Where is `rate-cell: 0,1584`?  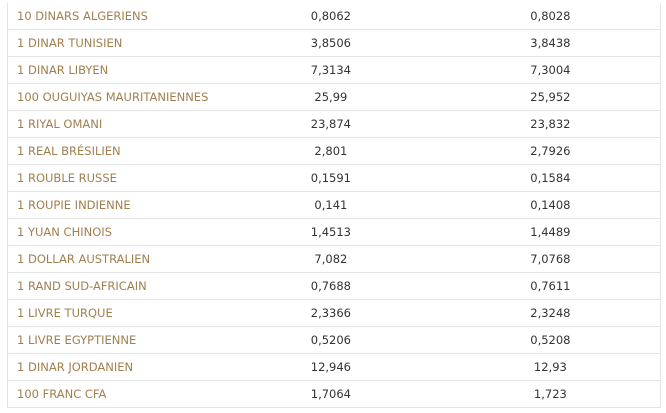
rate-cell: 0,1584 is located at coordinates (550, 178).